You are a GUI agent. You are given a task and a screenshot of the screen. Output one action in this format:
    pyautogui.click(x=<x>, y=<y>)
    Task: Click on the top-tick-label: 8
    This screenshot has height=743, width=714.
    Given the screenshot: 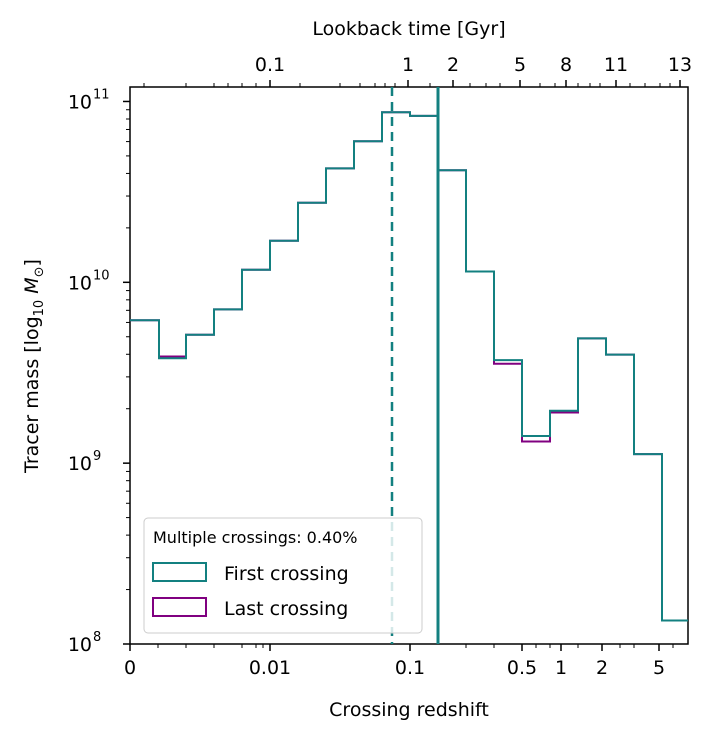 What is the action you would take?
    pyautogui.click(x=566, y=65)
    